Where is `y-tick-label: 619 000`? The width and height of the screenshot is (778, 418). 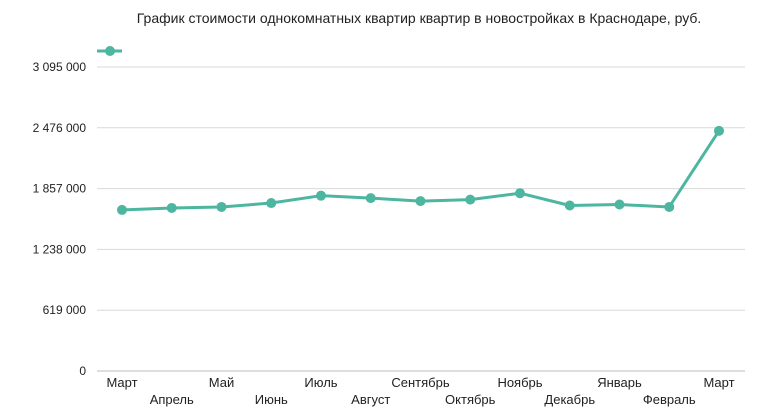 y-tick-label: 619 000 is located at coordinates (65, 310).